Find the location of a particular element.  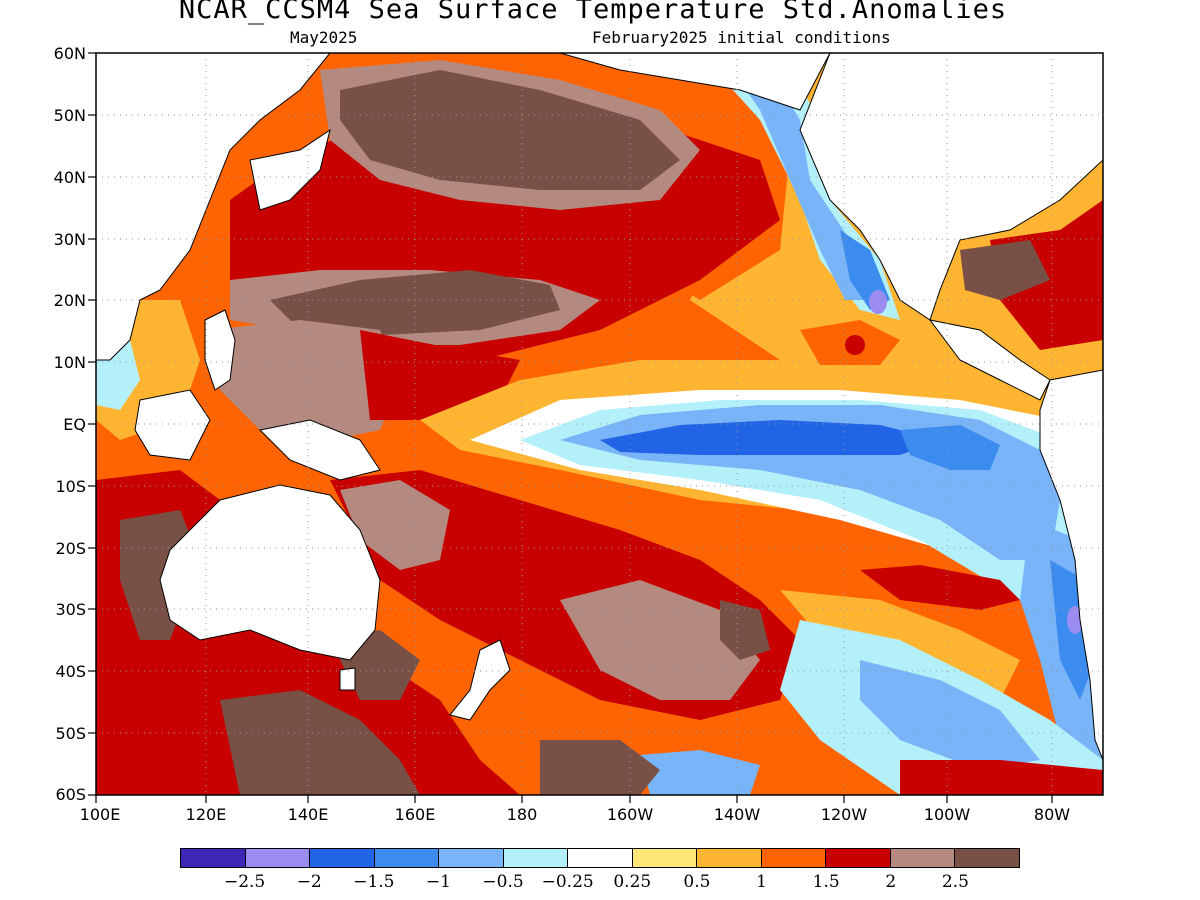

lon-label: 120E is located at coordinates (206, 814).